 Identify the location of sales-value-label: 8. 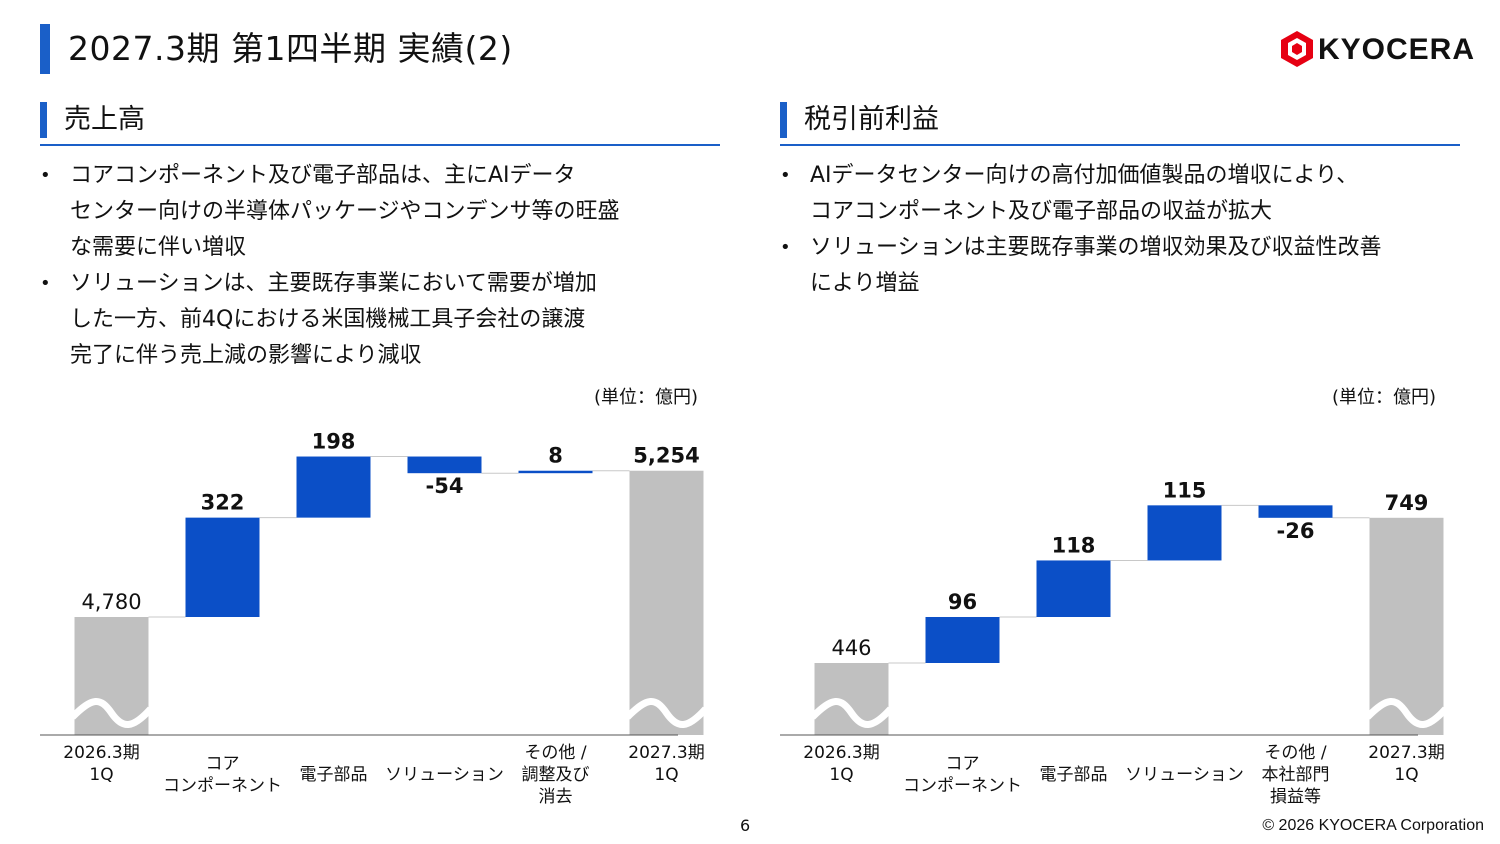
(555, 456).